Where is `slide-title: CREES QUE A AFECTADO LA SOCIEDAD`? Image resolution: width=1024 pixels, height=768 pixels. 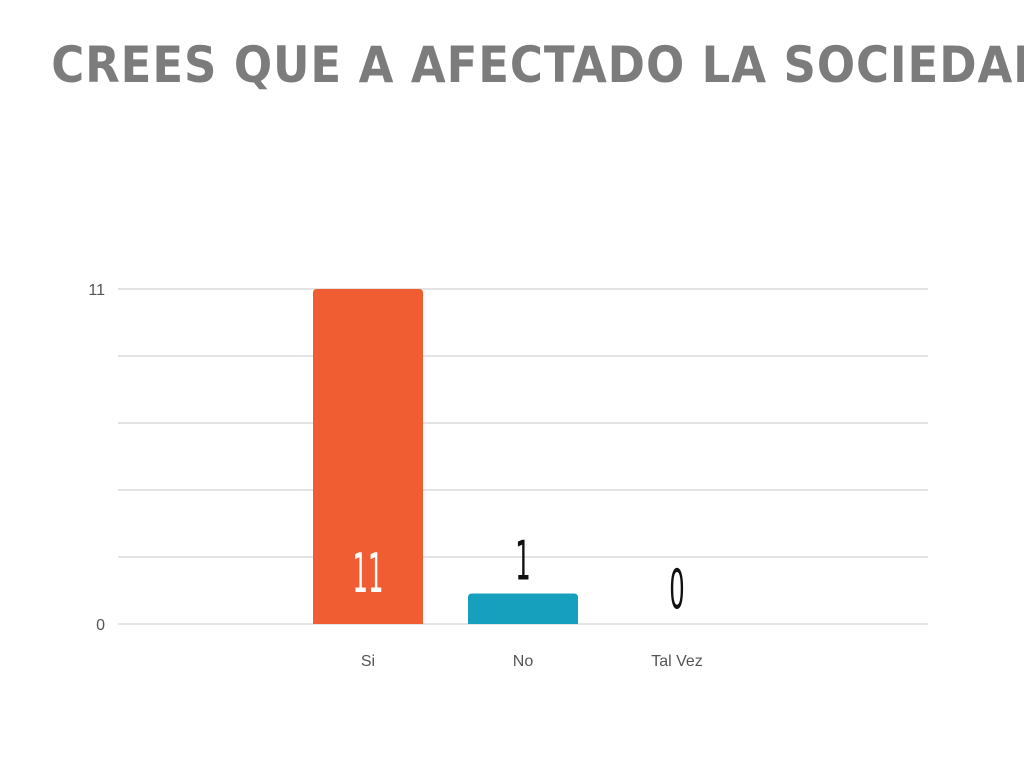
slide-title: CREES QUE A AFECTADO LA SOCIEDAD is located at coordinates (537, 65).